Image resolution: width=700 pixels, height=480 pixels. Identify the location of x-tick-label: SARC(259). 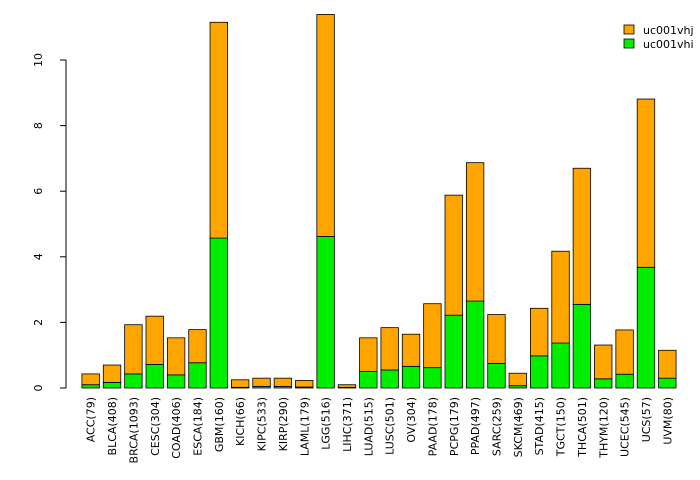
(496, 426).